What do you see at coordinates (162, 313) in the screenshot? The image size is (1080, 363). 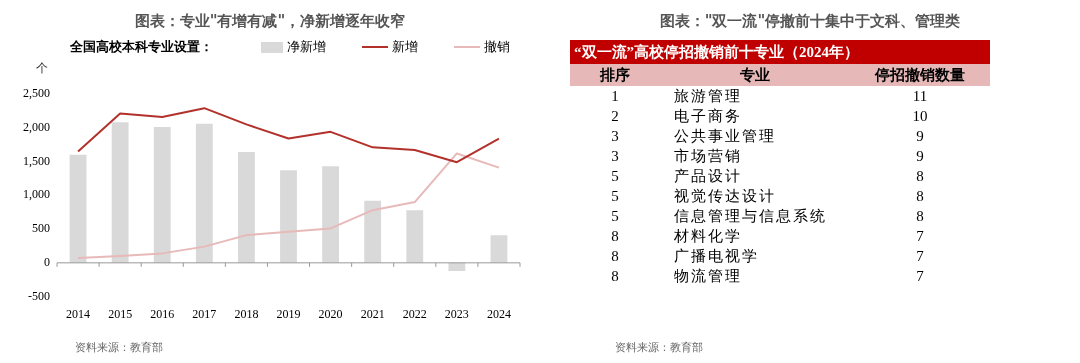 I see `x-tick-label: 2016` at bounding box center [162, 313].